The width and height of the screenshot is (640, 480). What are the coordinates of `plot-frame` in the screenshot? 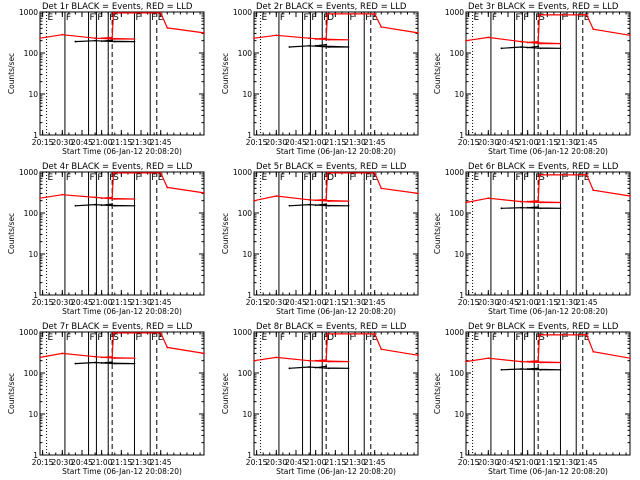 It's located at (336, 233).